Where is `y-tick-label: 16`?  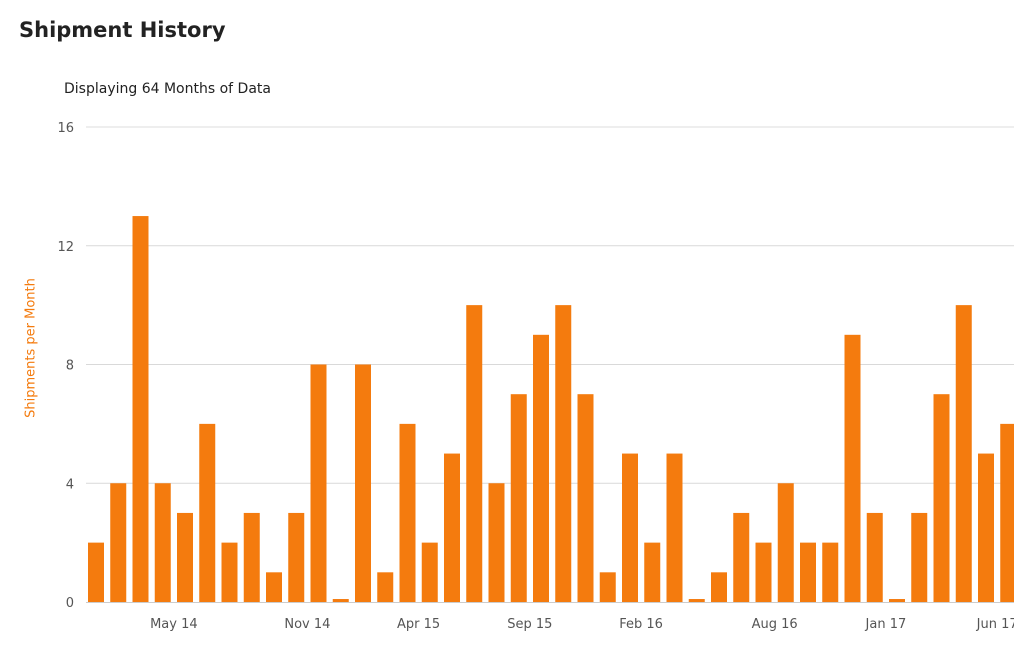
y-tick-label: 16 is located at coordinates (65, 128).